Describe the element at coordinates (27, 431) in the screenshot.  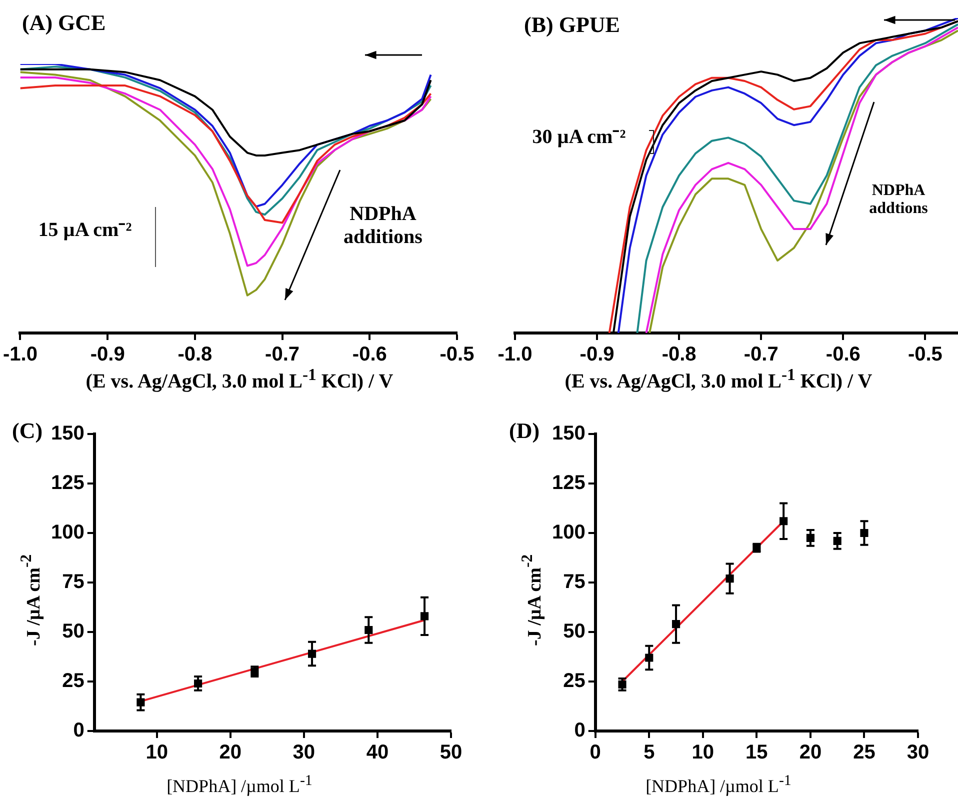
I see `chart-title: (C)` at that location.